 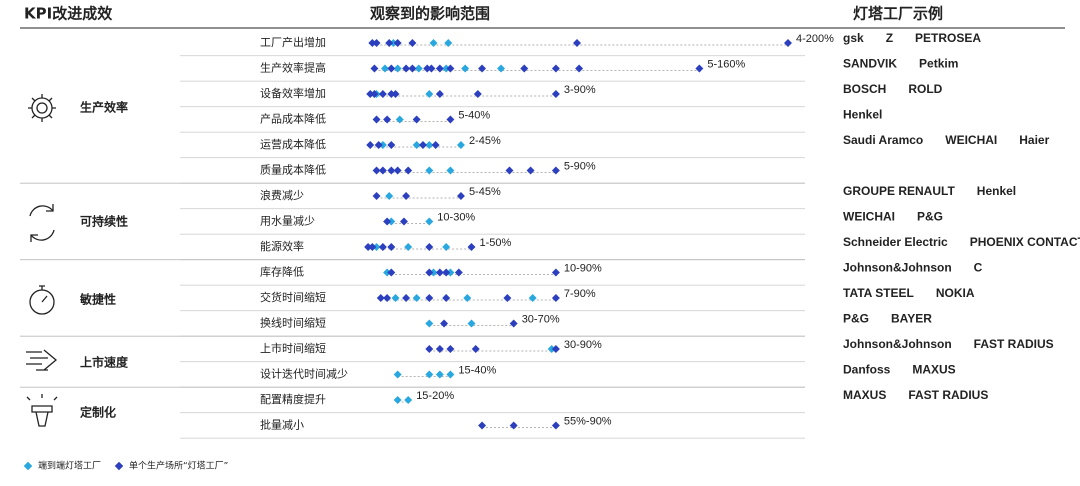 What do you see at coordinates (878, 293) in the screenshot?
I see `company-logo: TATA STEEL` at bounding box center [878, 293].